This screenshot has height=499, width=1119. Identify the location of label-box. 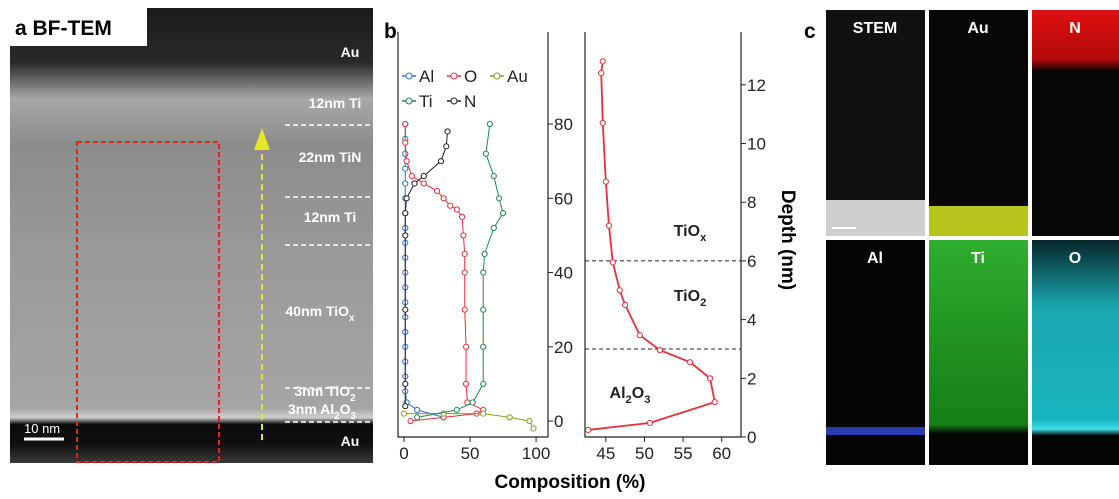
(78, 27).